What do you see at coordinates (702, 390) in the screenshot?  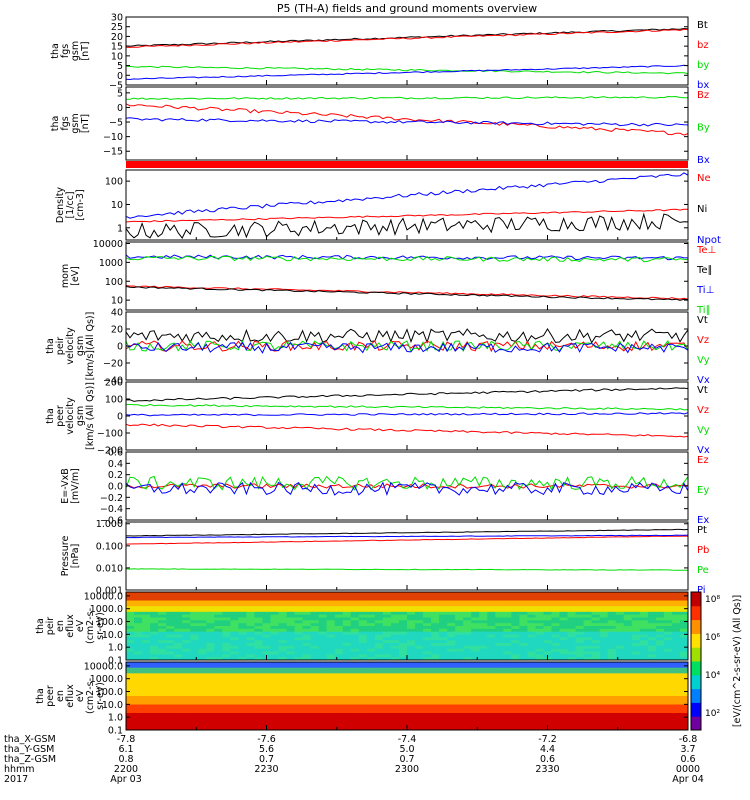 I see `legend-entry: Vt` at bounding box center [702, 390].